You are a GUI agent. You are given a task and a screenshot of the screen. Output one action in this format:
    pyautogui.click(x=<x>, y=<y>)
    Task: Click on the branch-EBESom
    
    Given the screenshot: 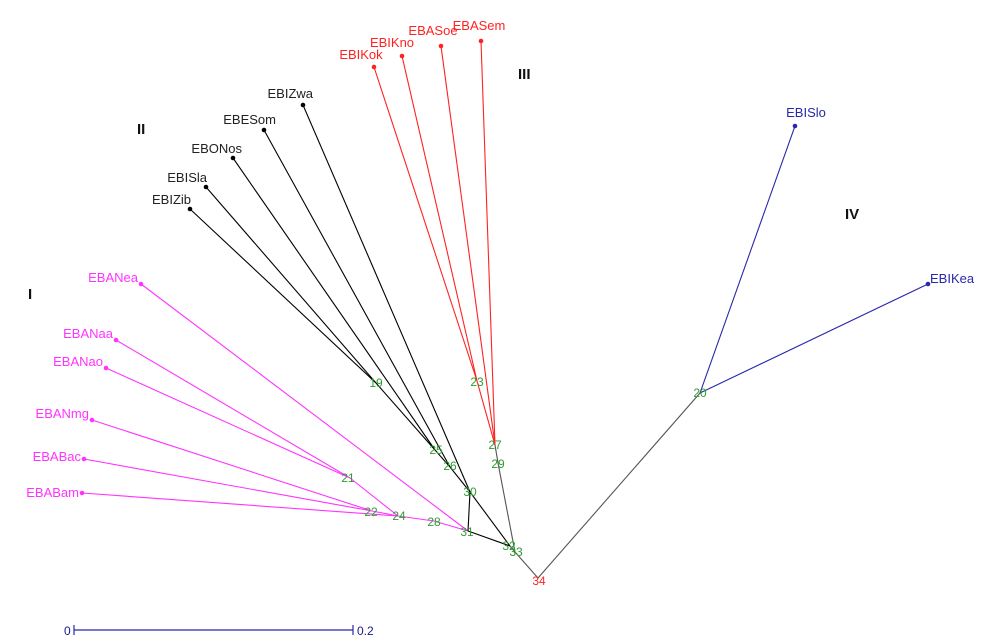 What is the action you would take?
    pyautogui.click(x=357, y=298)
    